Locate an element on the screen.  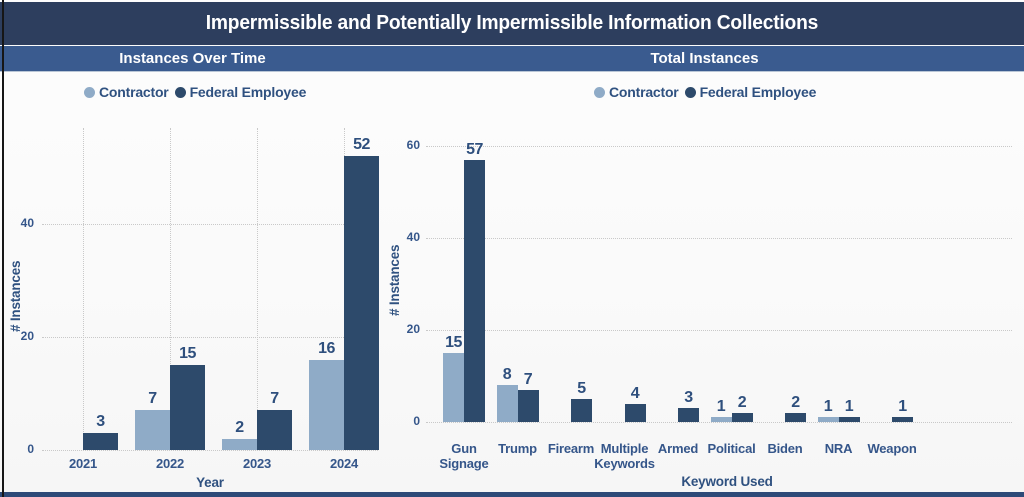
x-axis-category-label: NRA is located at coordinates (838, 448).